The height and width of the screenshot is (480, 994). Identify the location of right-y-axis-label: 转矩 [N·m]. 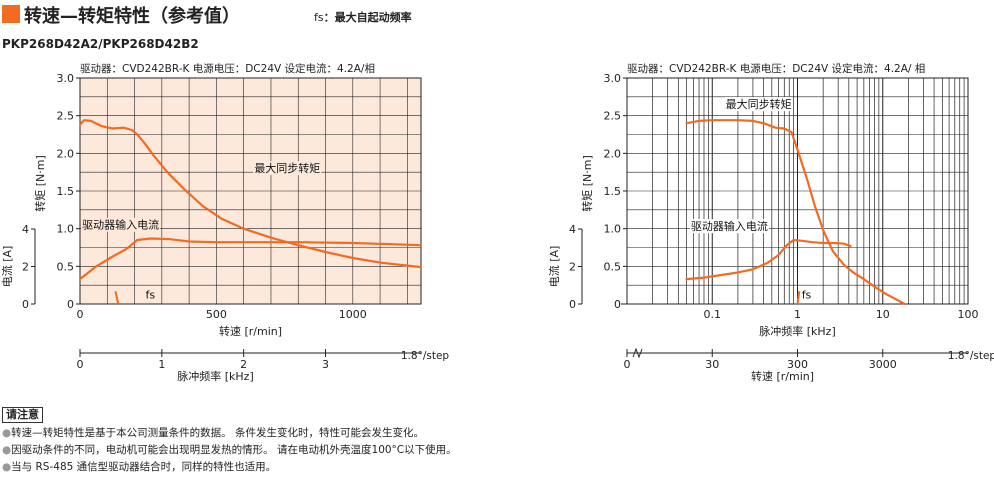
(587, 183).